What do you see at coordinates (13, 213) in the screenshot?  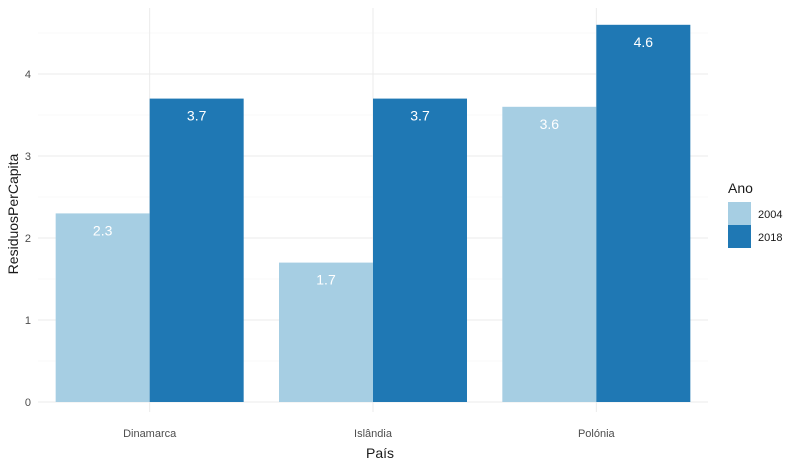 I see `y-axis-title: ResiduosPerCapita` at bounding box center [13, 213].